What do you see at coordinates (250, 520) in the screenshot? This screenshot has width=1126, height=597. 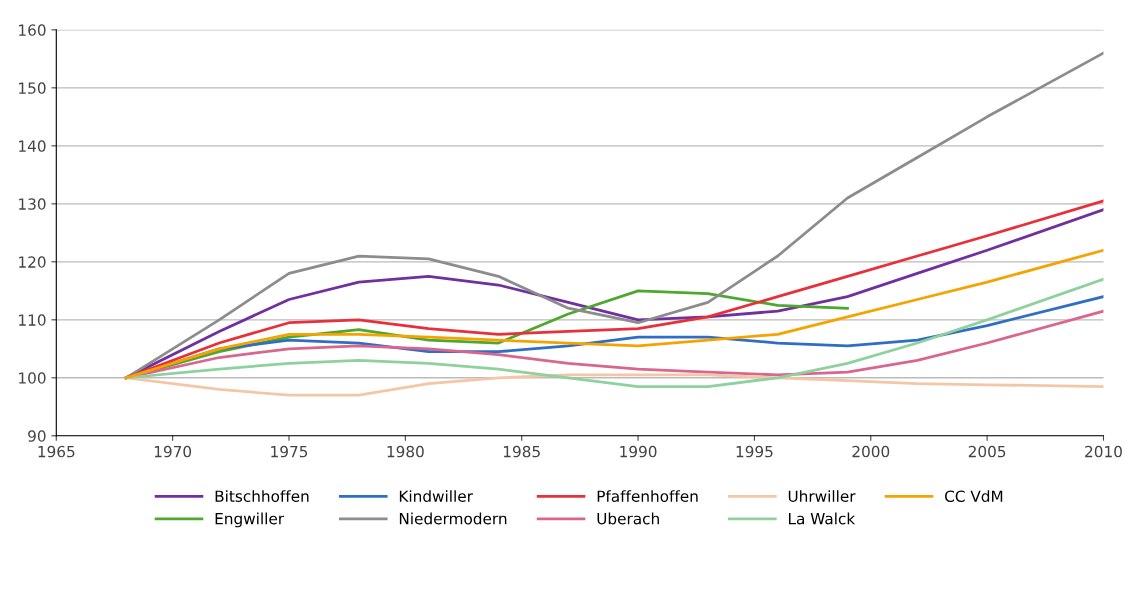 I see `legend-label: Engwiller` at bounding box center [250, 520].